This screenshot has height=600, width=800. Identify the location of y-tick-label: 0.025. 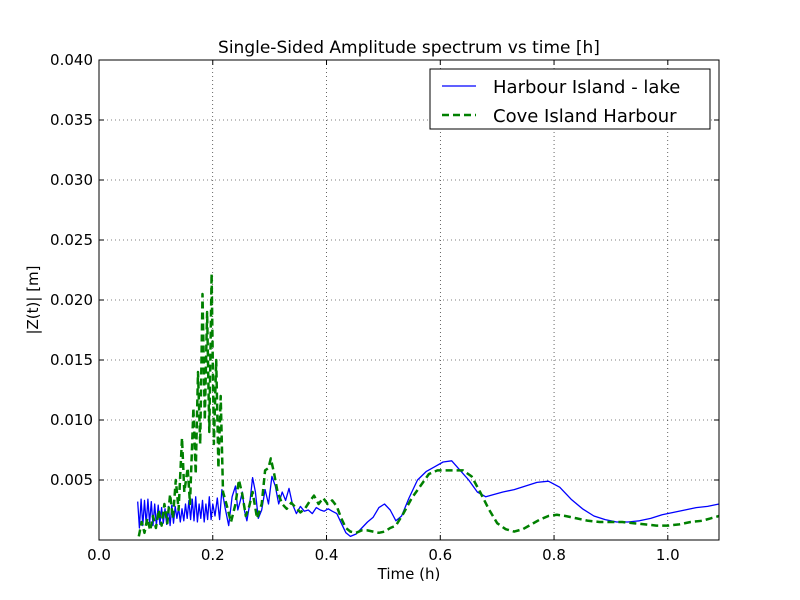
(71, 240).